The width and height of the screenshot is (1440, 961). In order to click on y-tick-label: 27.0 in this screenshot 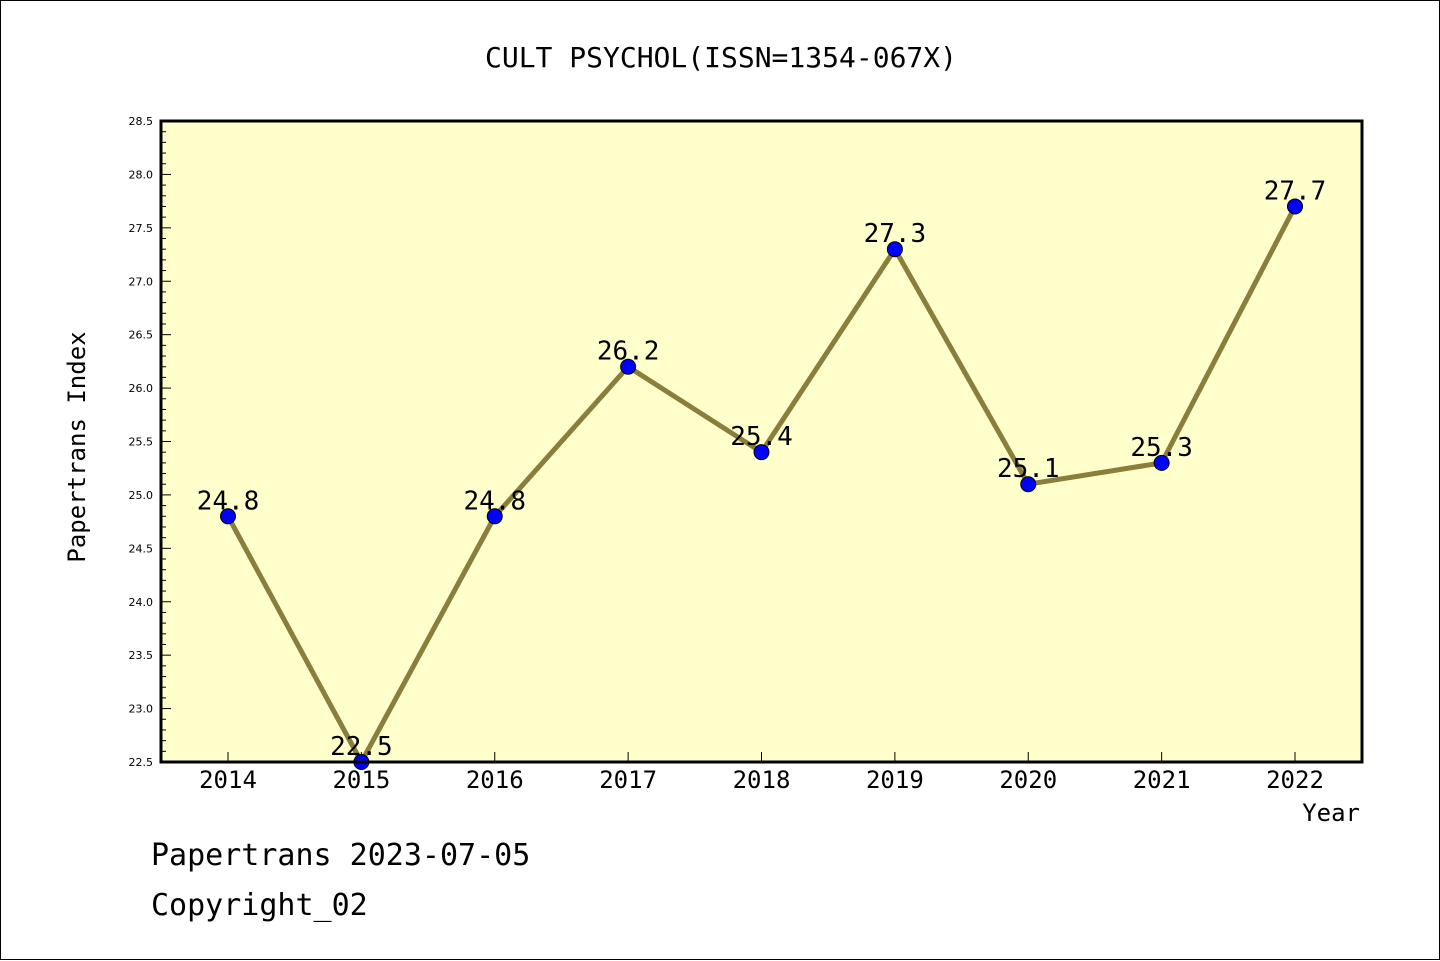, I will do `click(141, 281)`.